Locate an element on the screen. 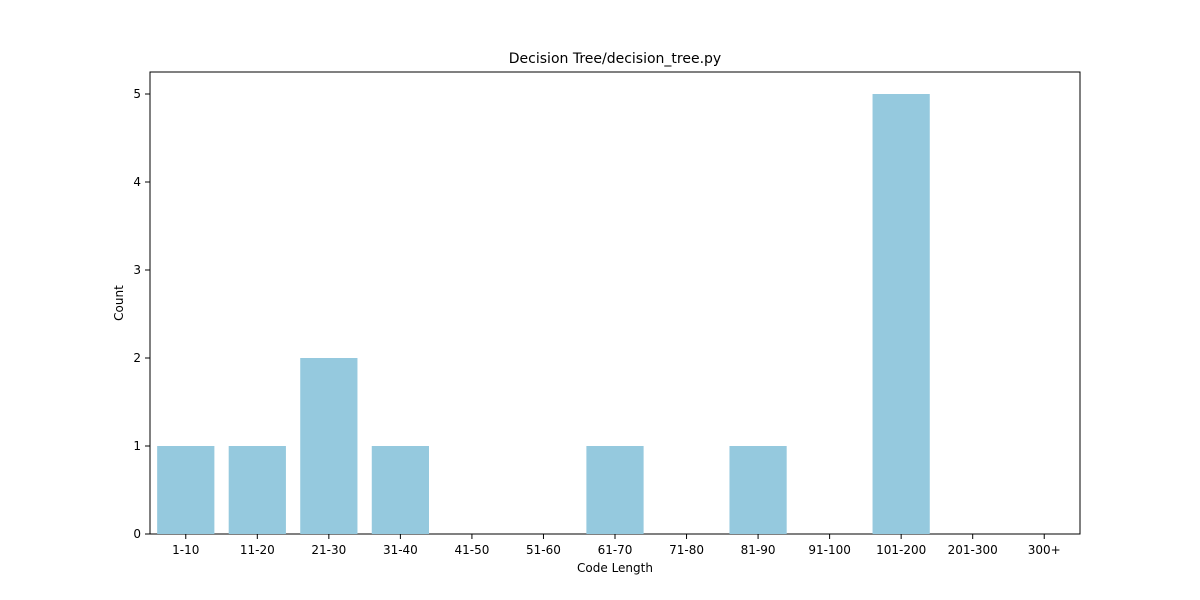  x-tick-label: 101-200 is located at coordinates (901, 550).